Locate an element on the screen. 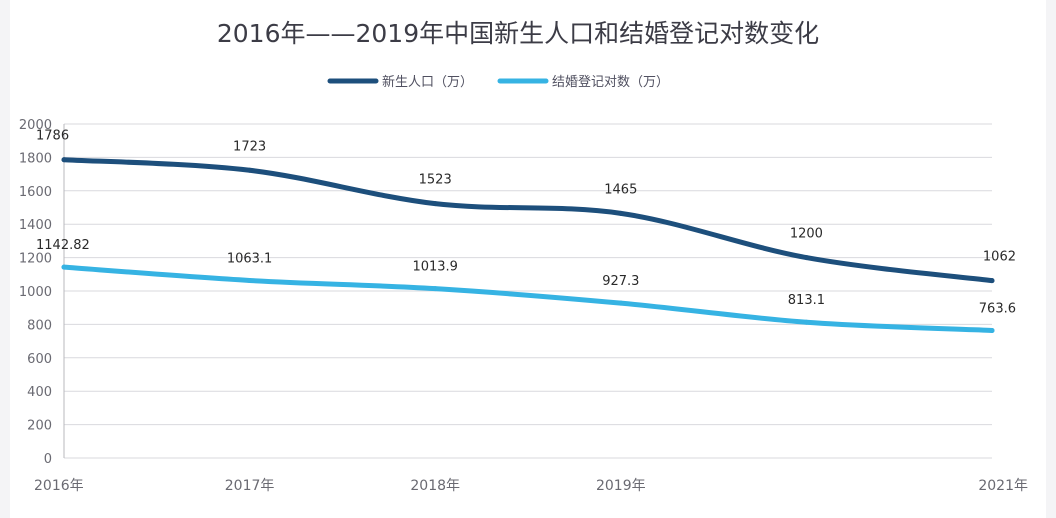 This screenshot has height=518, width=1056. x-tick-label: 2021年 is located at coordinates (1003, 486).